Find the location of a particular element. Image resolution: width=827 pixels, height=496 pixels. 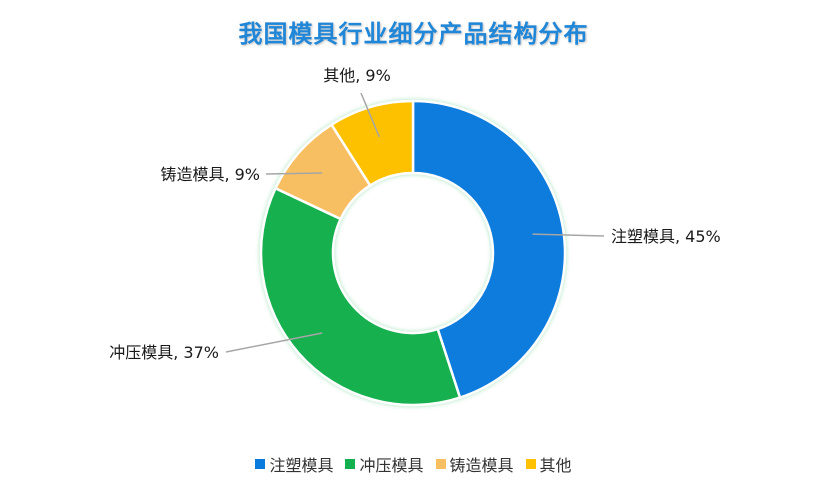

legend: 注塑模具 冲压模具 铸造模具 其他 is located at coordinates (413, 464).